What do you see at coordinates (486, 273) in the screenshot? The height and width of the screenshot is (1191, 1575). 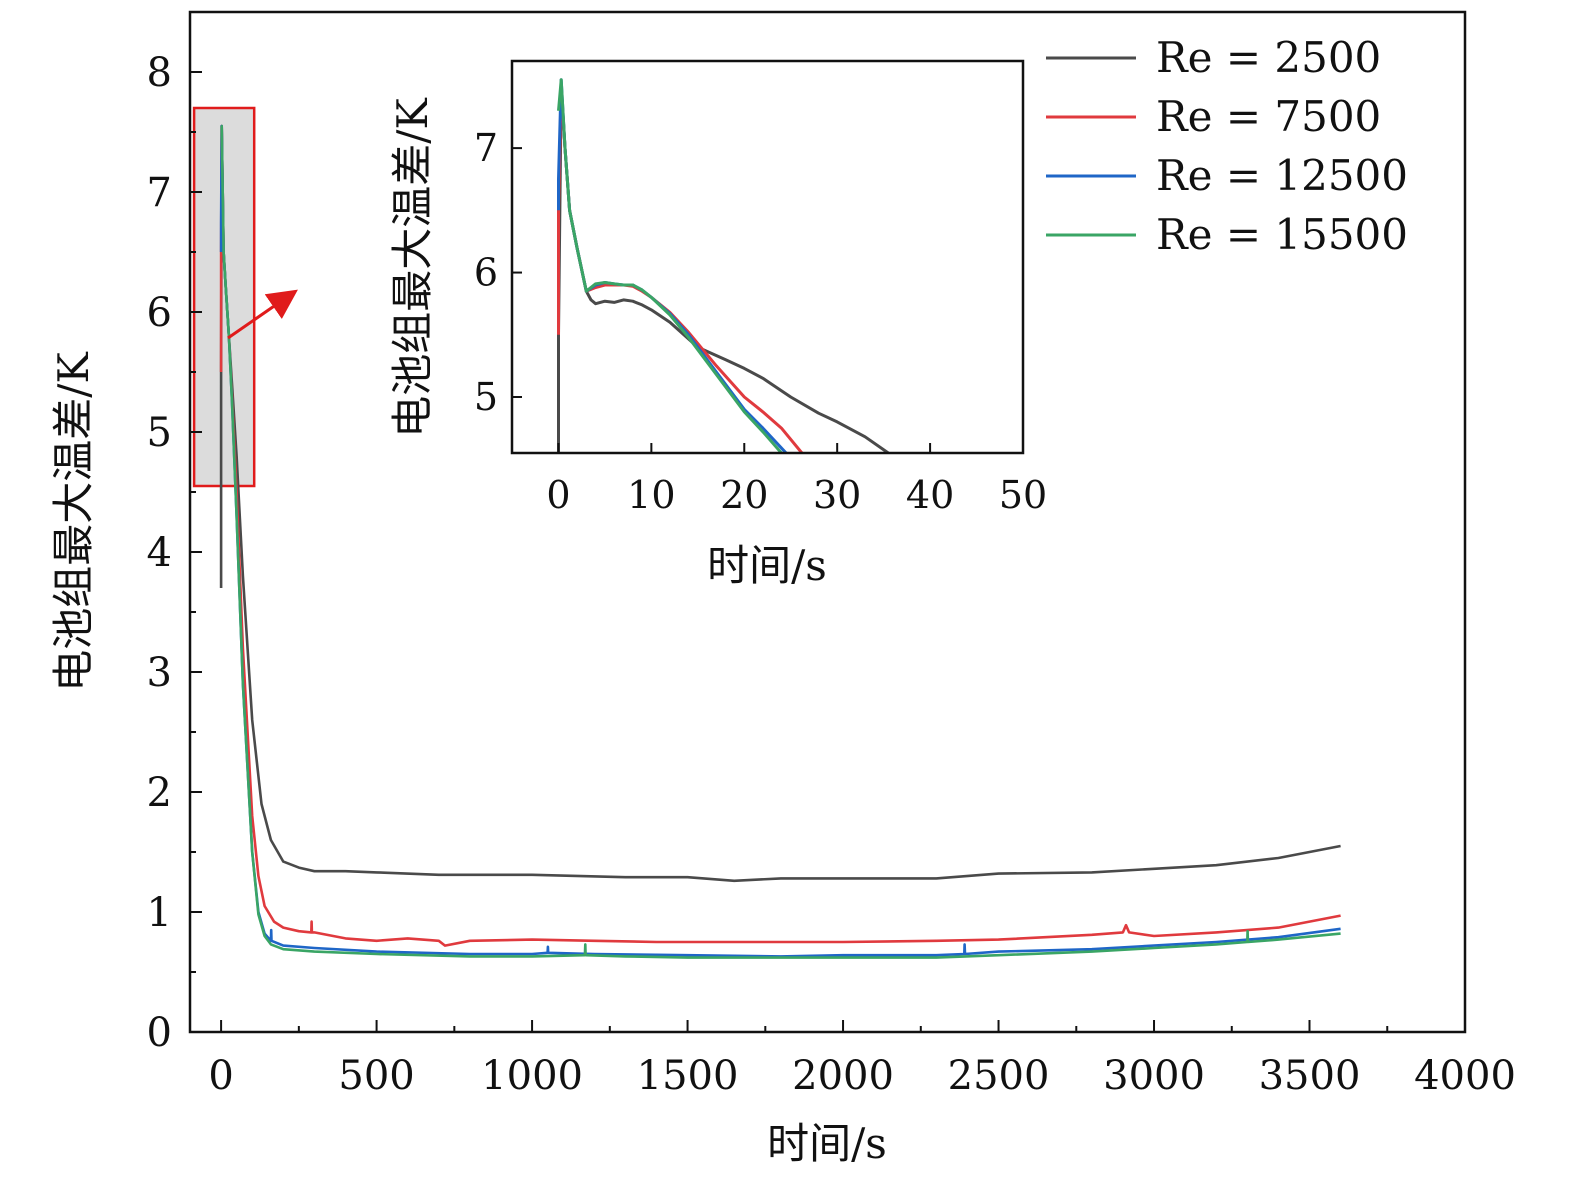 I see `inset-y-tick-label: 6` at bounding box center [486, 273].